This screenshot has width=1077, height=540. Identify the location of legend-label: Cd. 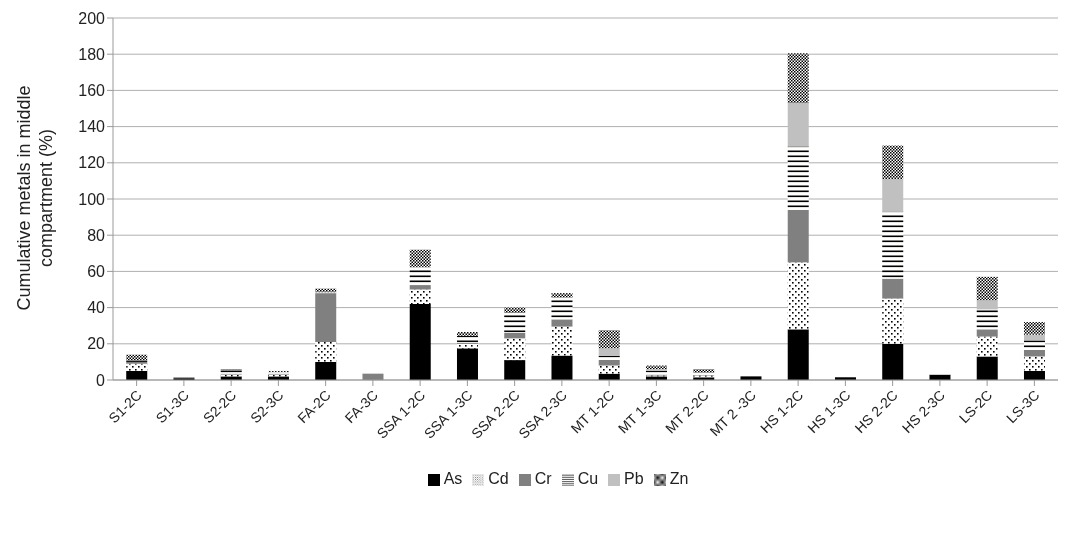
(498, 478).